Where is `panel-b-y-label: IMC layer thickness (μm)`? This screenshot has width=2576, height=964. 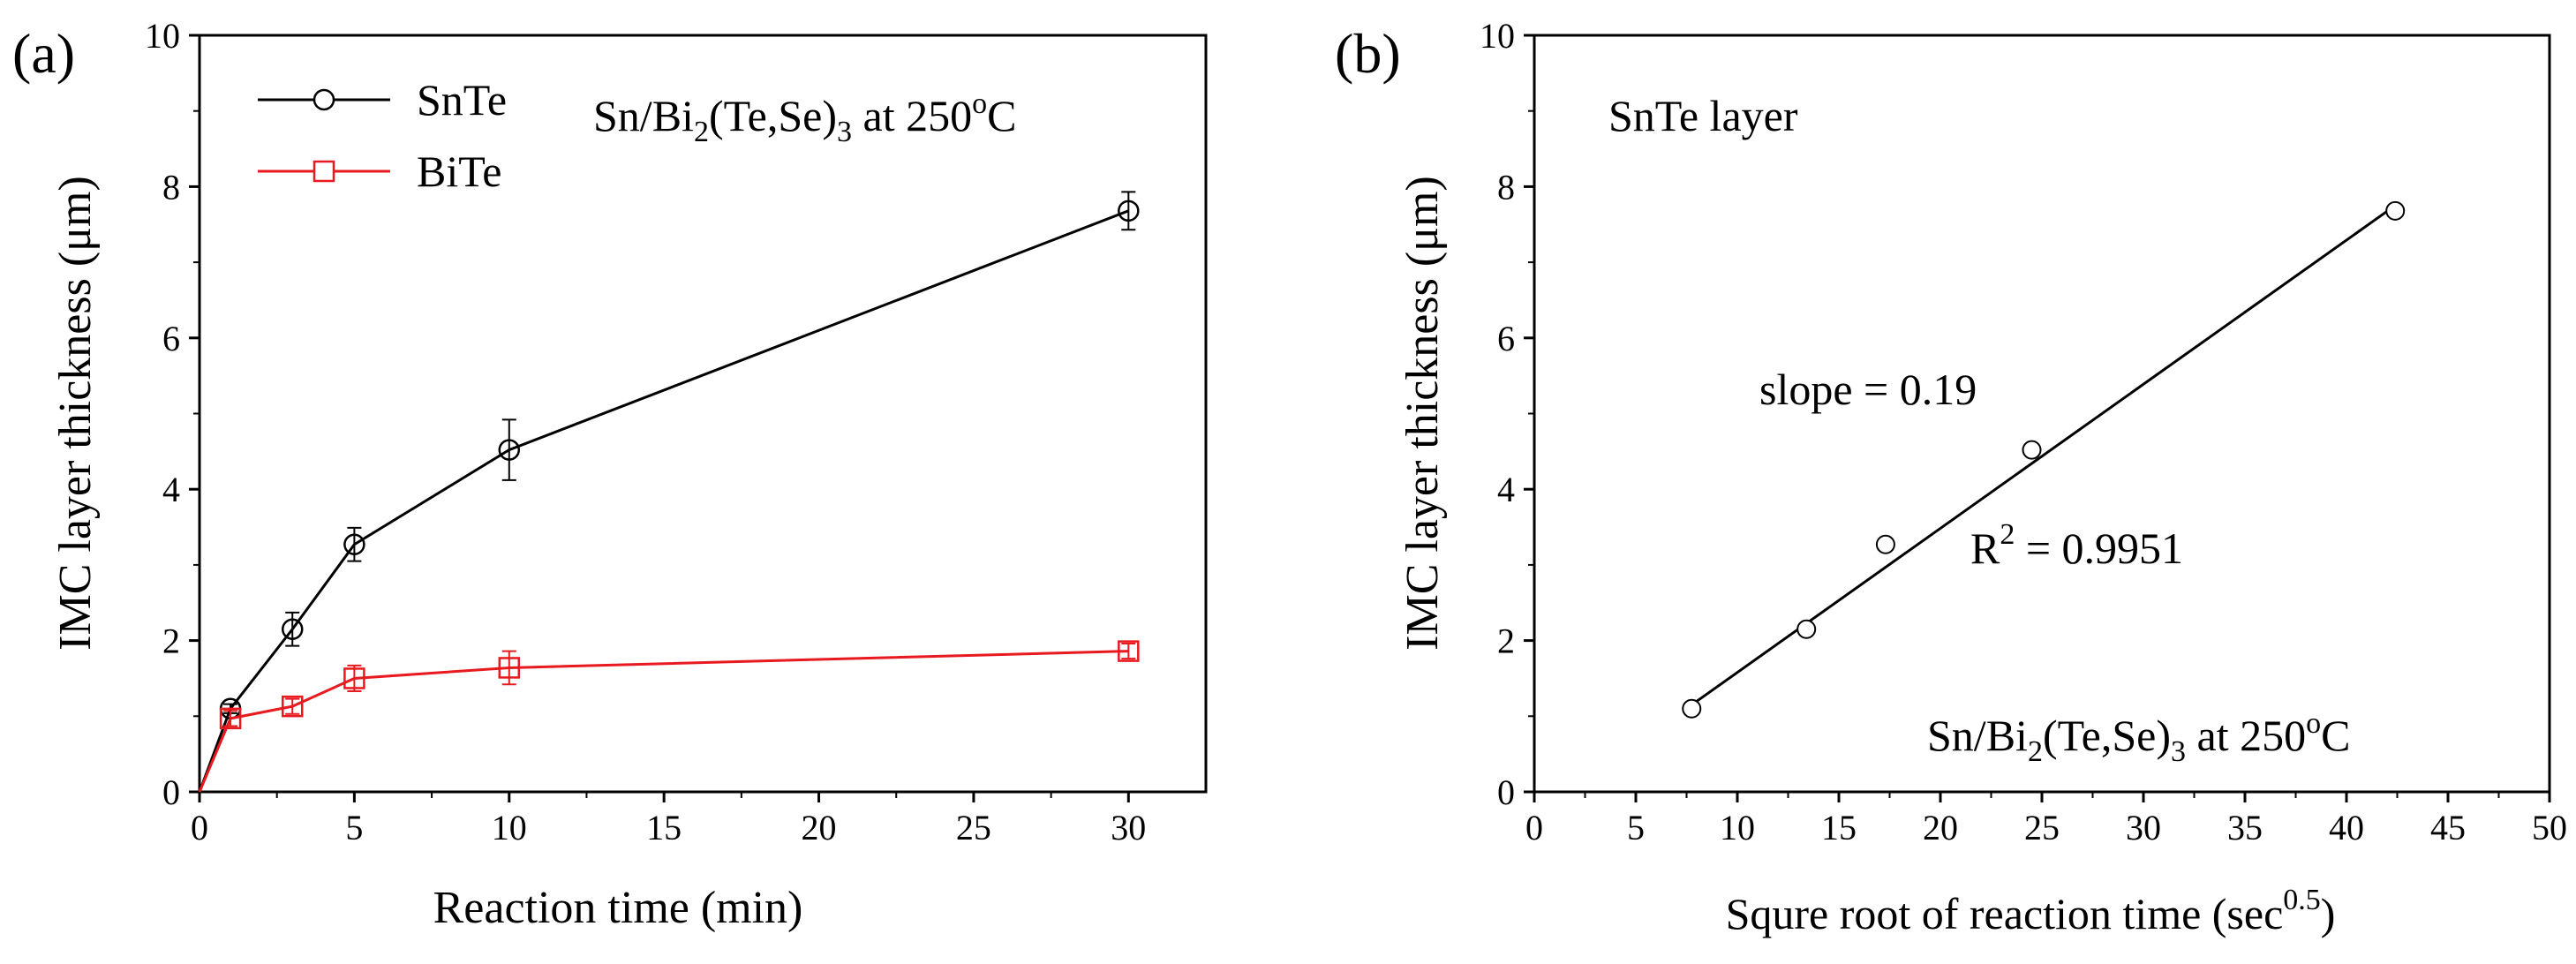
panel-b-y-label: IMC layer thickness (μm) is located at coordinates (1423, 413).